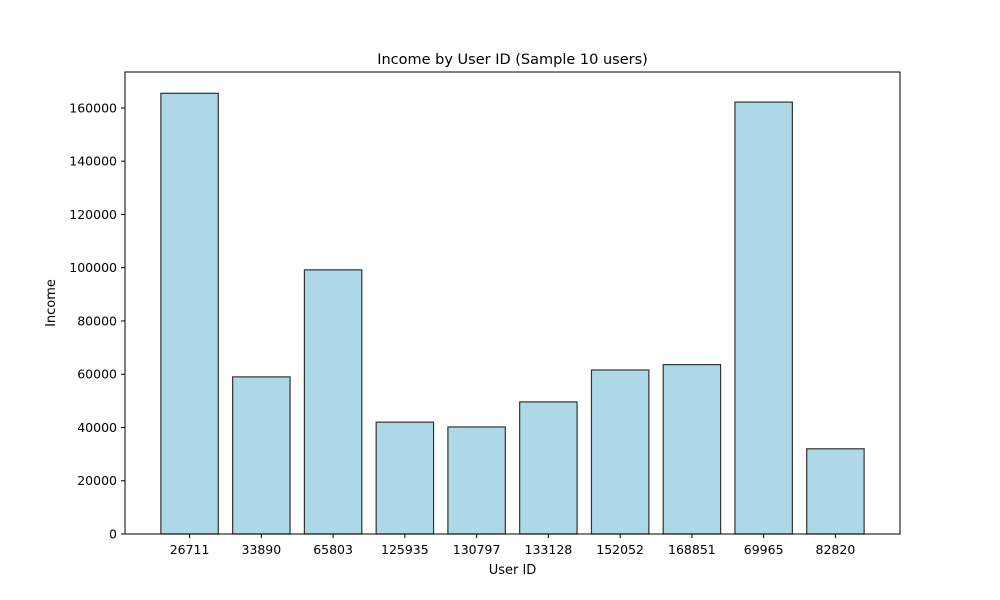  Describe the element at coordinates (97, 427) in the screenshot. I see `y-tick-label: 40000` at that location.